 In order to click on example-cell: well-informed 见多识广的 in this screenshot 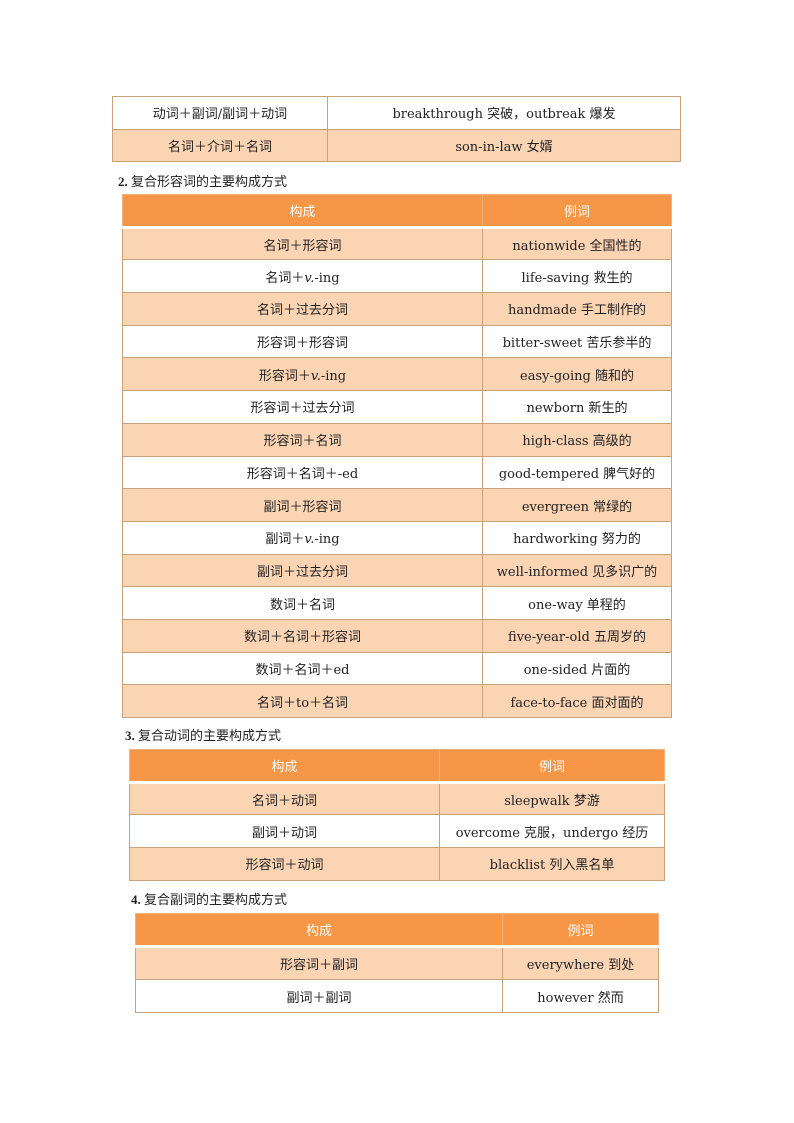, I will do `click(577, 570)`.